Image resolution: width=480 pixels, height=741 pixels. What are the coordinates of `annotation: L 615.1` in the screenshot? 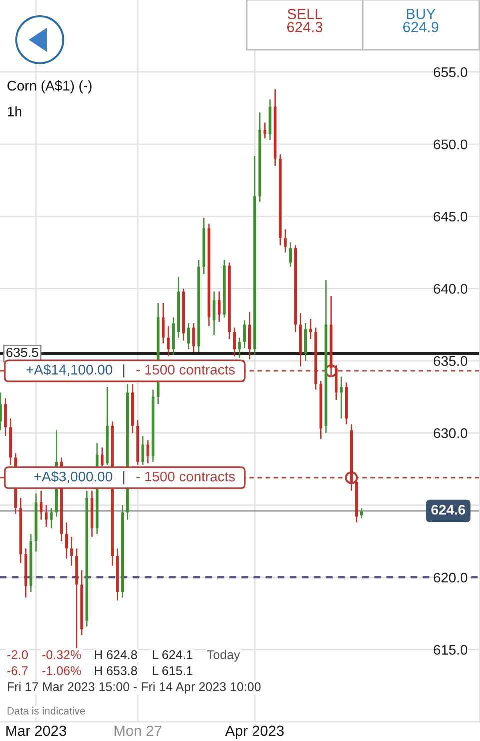 It's located at (173, 671).